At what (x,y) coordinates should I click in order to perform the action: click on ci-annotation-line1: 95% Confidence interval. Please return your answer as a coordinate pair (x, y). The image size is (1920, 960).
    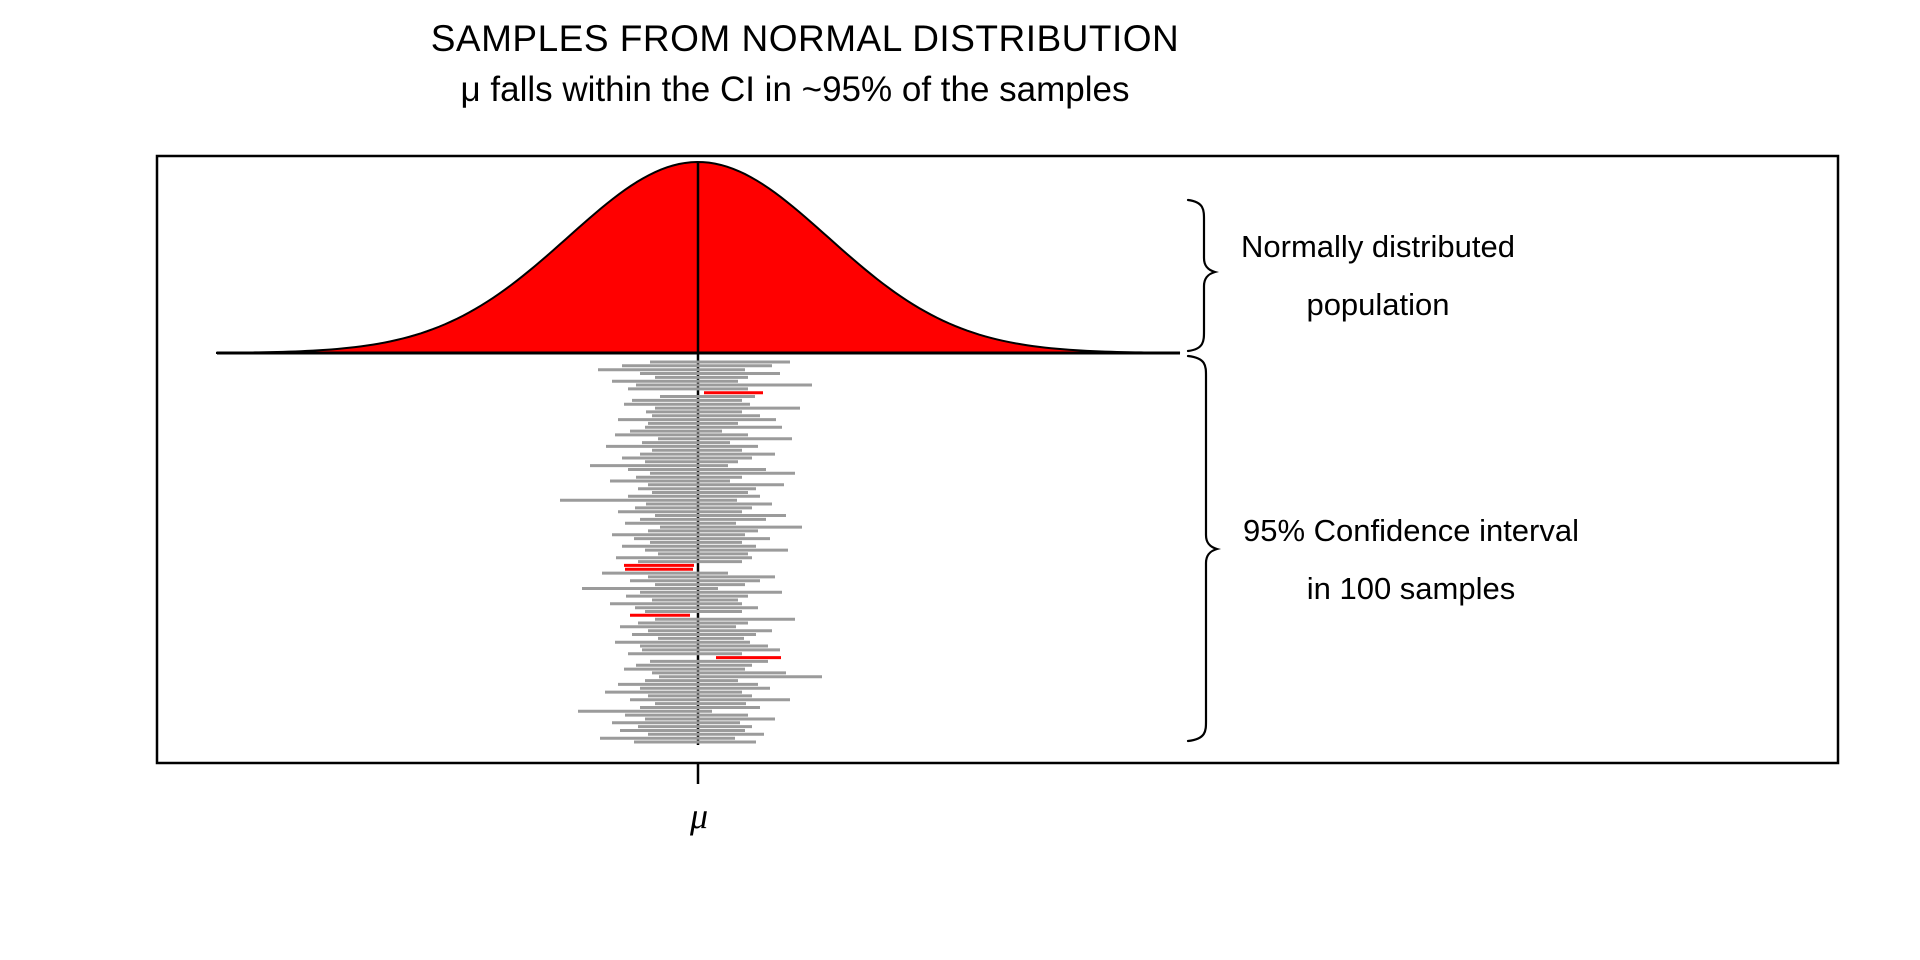
    Looking at the image, I should click on (1411, 530).